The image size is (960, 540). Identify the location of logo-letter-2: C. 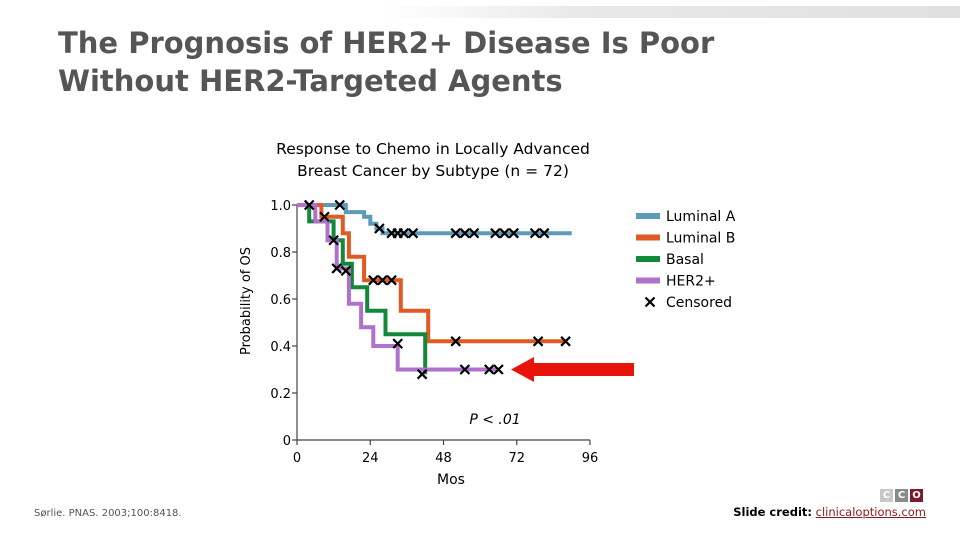
(901, 495).